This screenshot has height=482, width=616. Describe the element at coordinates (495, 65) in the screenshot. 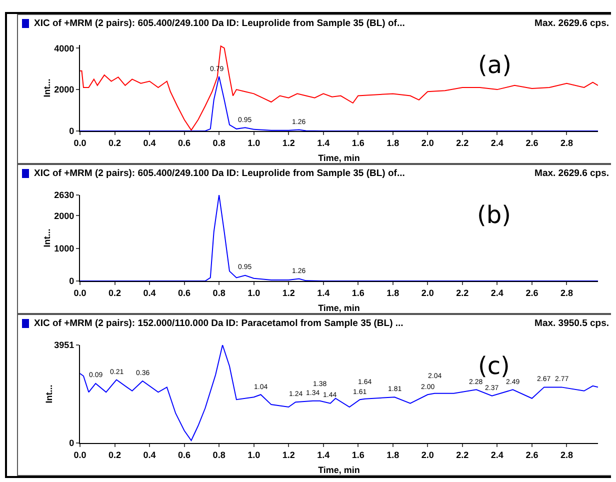

I see `annotation: (a)` at that location.